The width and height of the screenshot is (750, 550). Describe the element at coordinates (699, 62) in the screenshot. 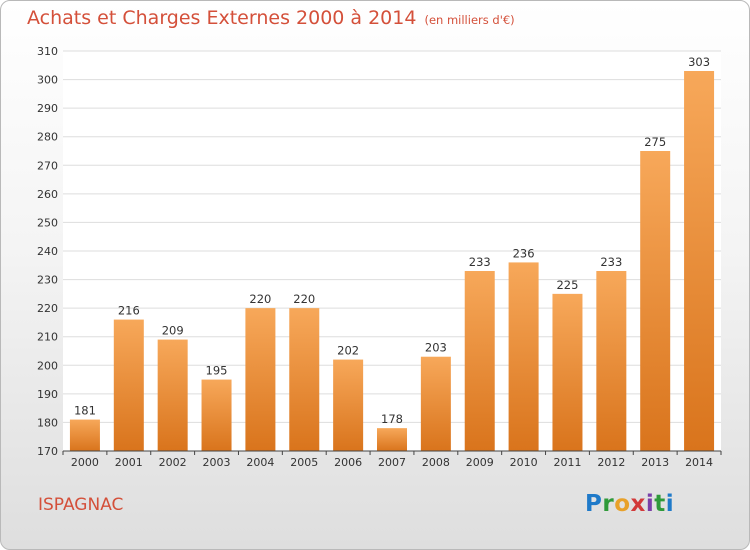

I see `value-label-2014: 303` at that location.